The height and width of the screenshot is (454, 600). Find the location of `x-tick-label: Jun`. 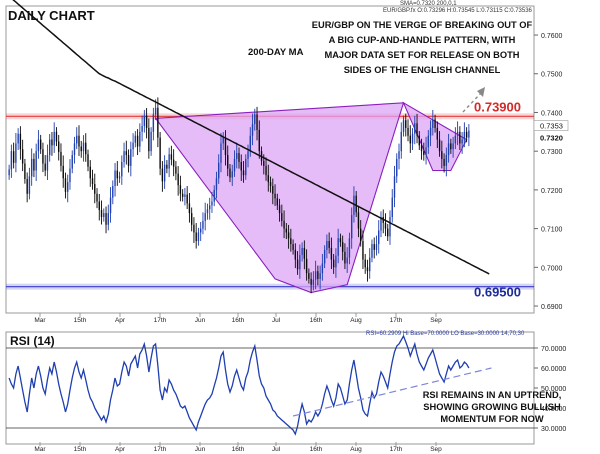

x-tick-label: Jun is located at coordinates (200, 449).